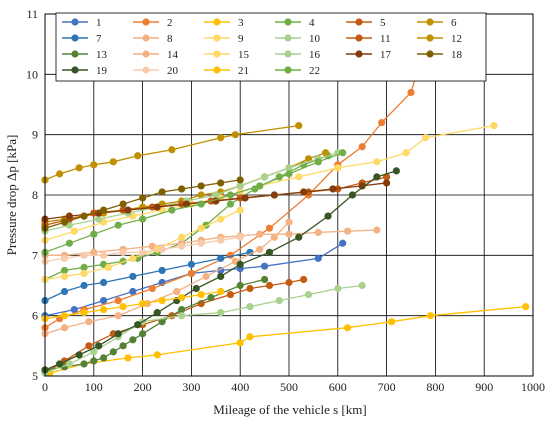 This screenshot has width=550, height=422. What do you see at coordinates (132, 305) in the screenshot?
I see `series-21-line` at bounding box center [132, 305].